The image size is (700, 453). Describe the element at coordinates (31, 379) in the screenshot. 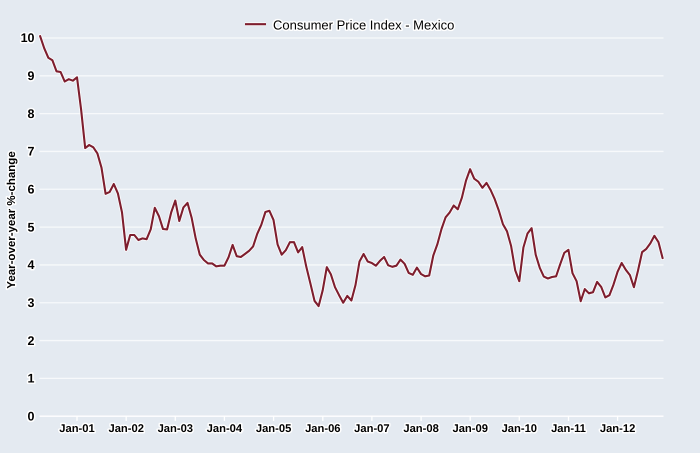

I see `svg-text: 1` at that location.